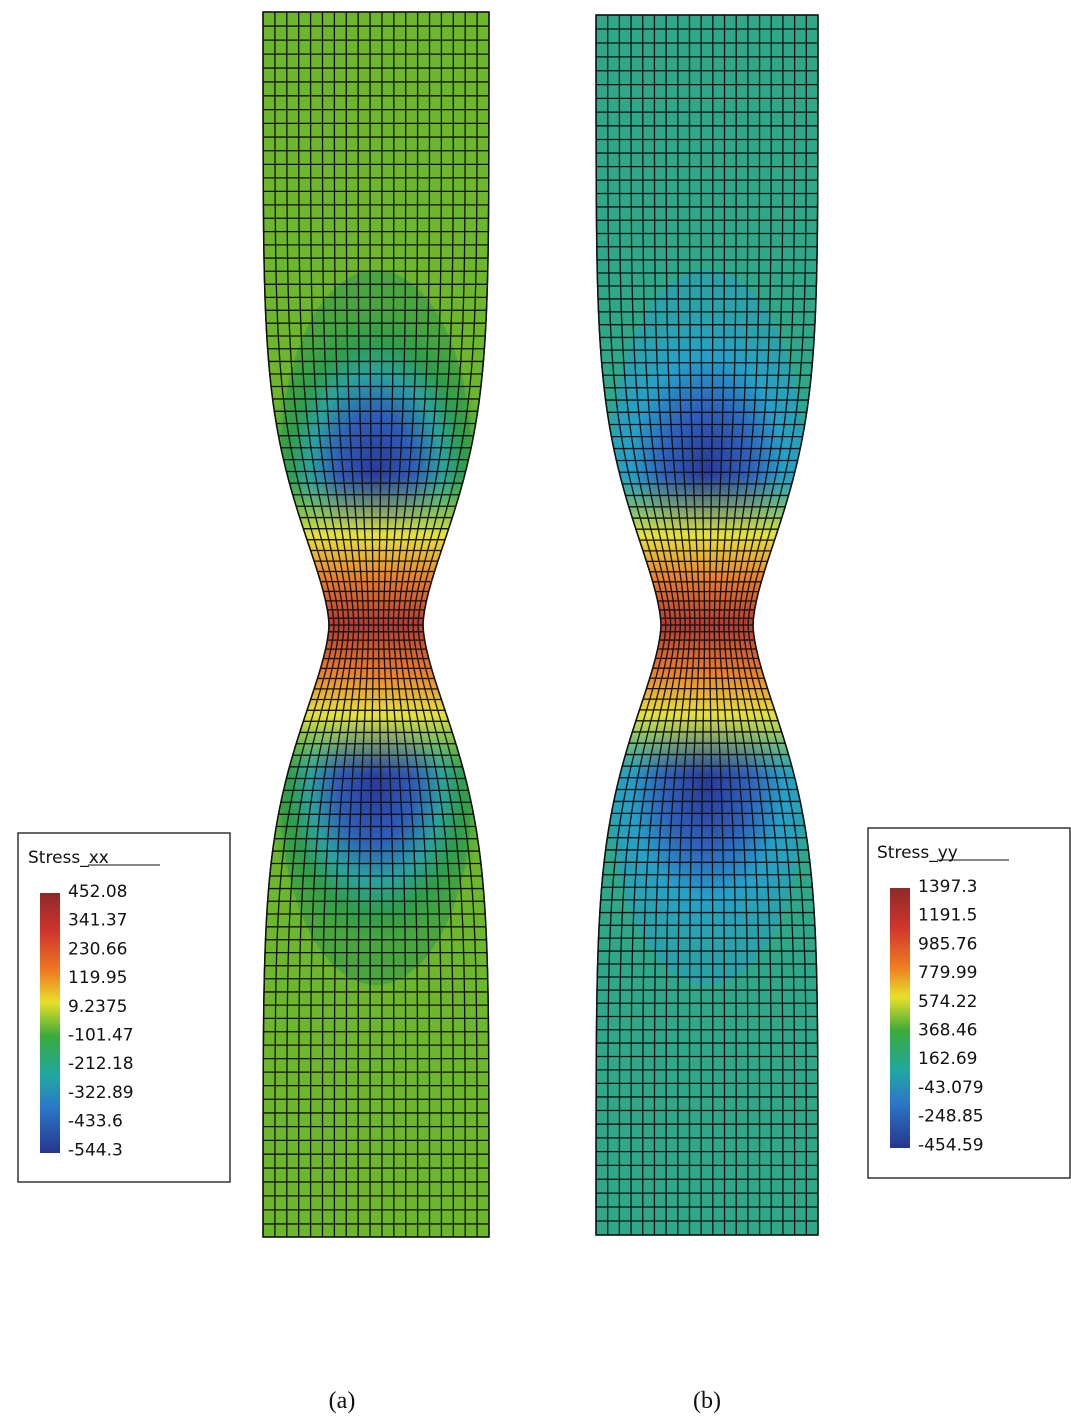 This screenshot has height=1416, width=1071. Describe the element at coordinates (101, 1093) in the screenshot. I see `legend-label: -322.89` at that location.